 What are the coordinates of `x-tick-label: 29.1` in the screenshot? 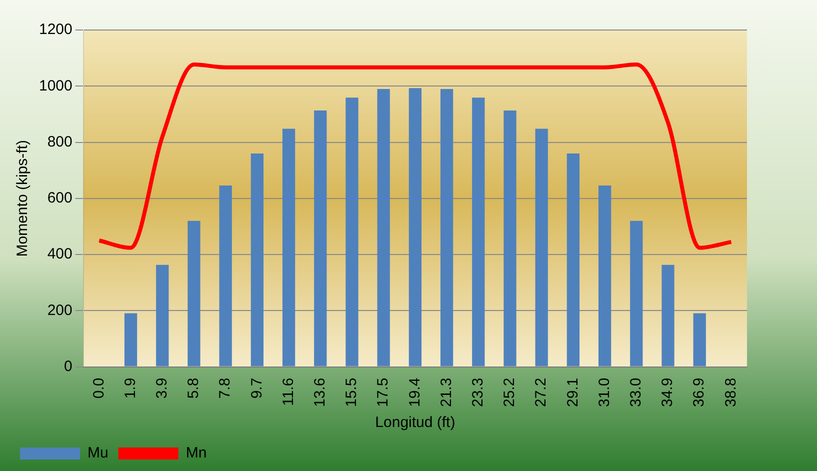 It's located at (573, 393).